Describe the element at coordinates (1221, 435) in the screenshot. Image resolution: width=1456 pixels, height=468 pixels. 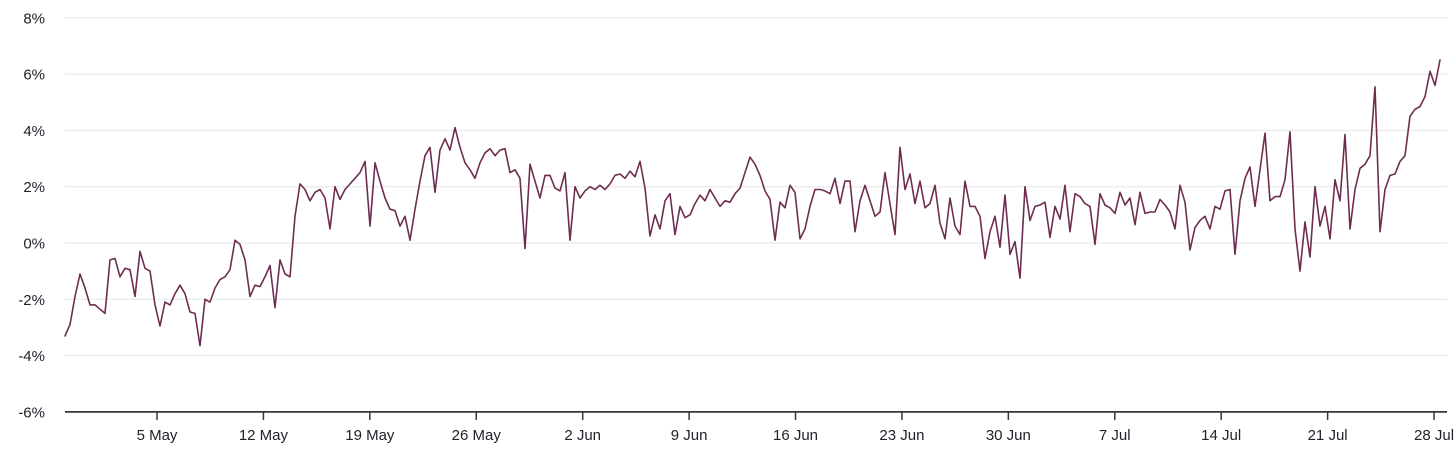
I see `x-axis-label: 14 Jul` at that location.